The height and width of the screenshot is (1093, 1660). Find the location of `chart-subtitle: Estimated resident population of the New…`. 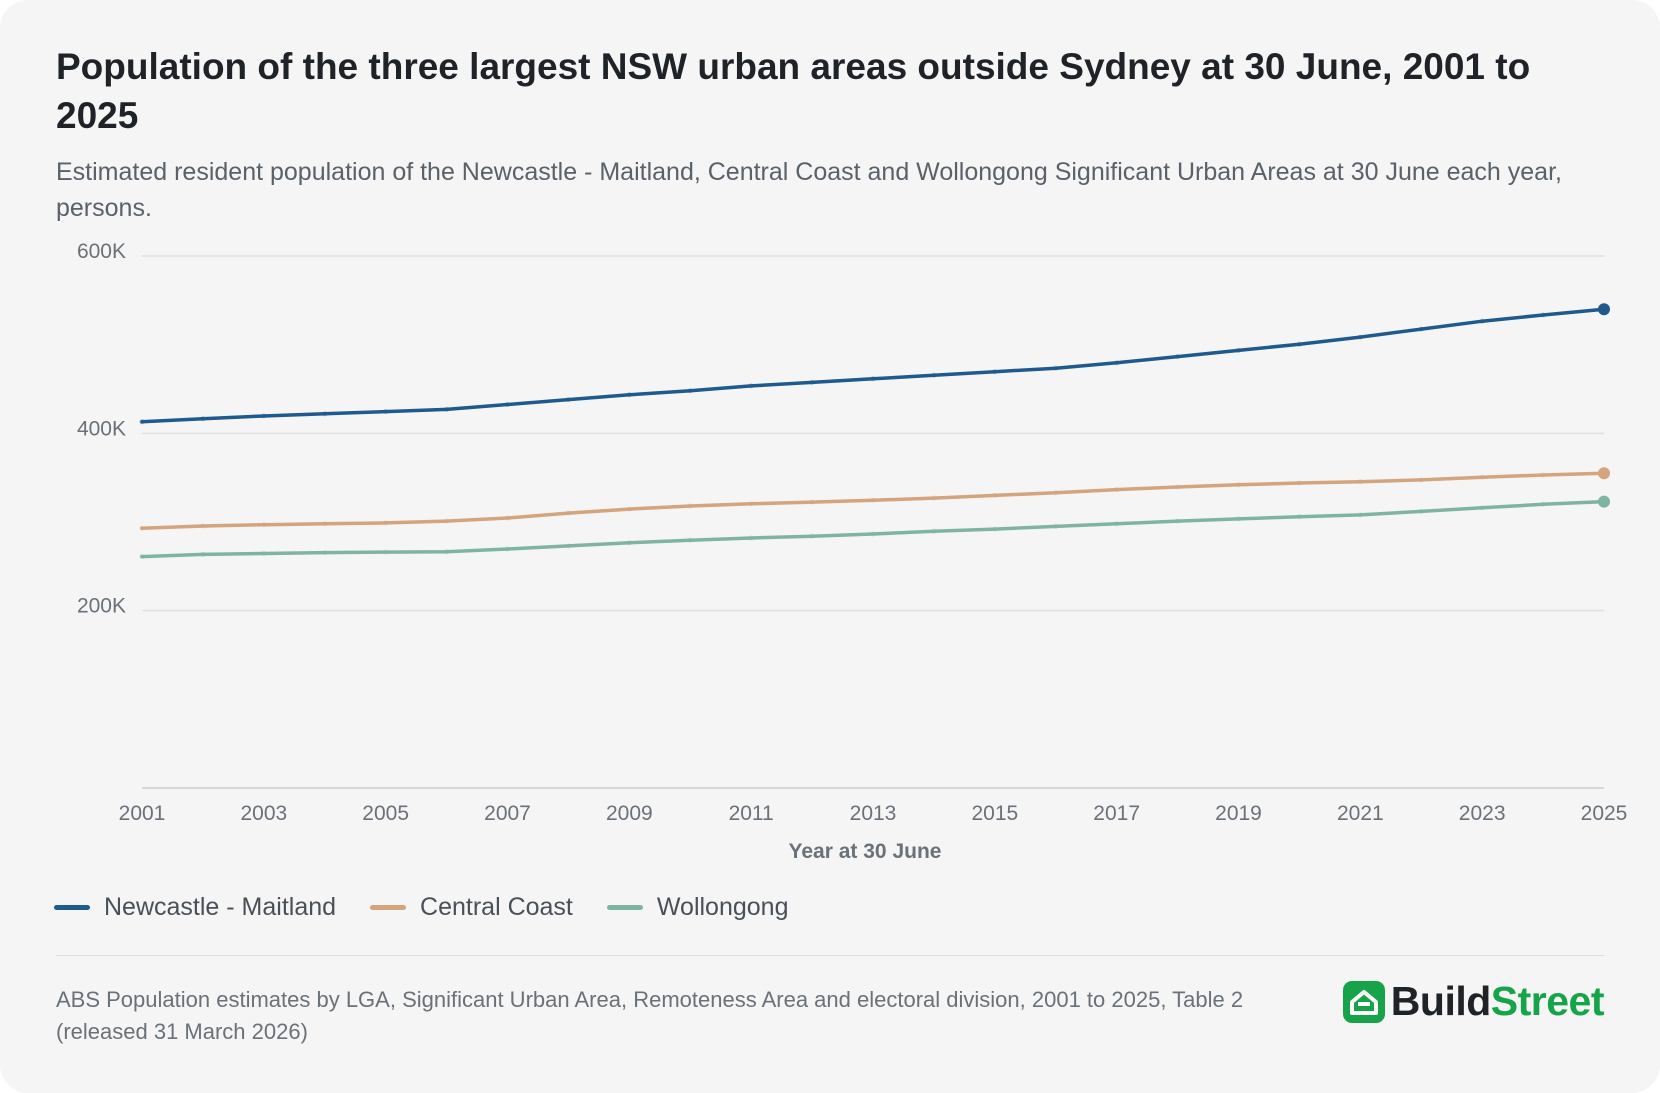

chart-subtitle: Estimated resident population of the New… is located at coordinates (809, 190).